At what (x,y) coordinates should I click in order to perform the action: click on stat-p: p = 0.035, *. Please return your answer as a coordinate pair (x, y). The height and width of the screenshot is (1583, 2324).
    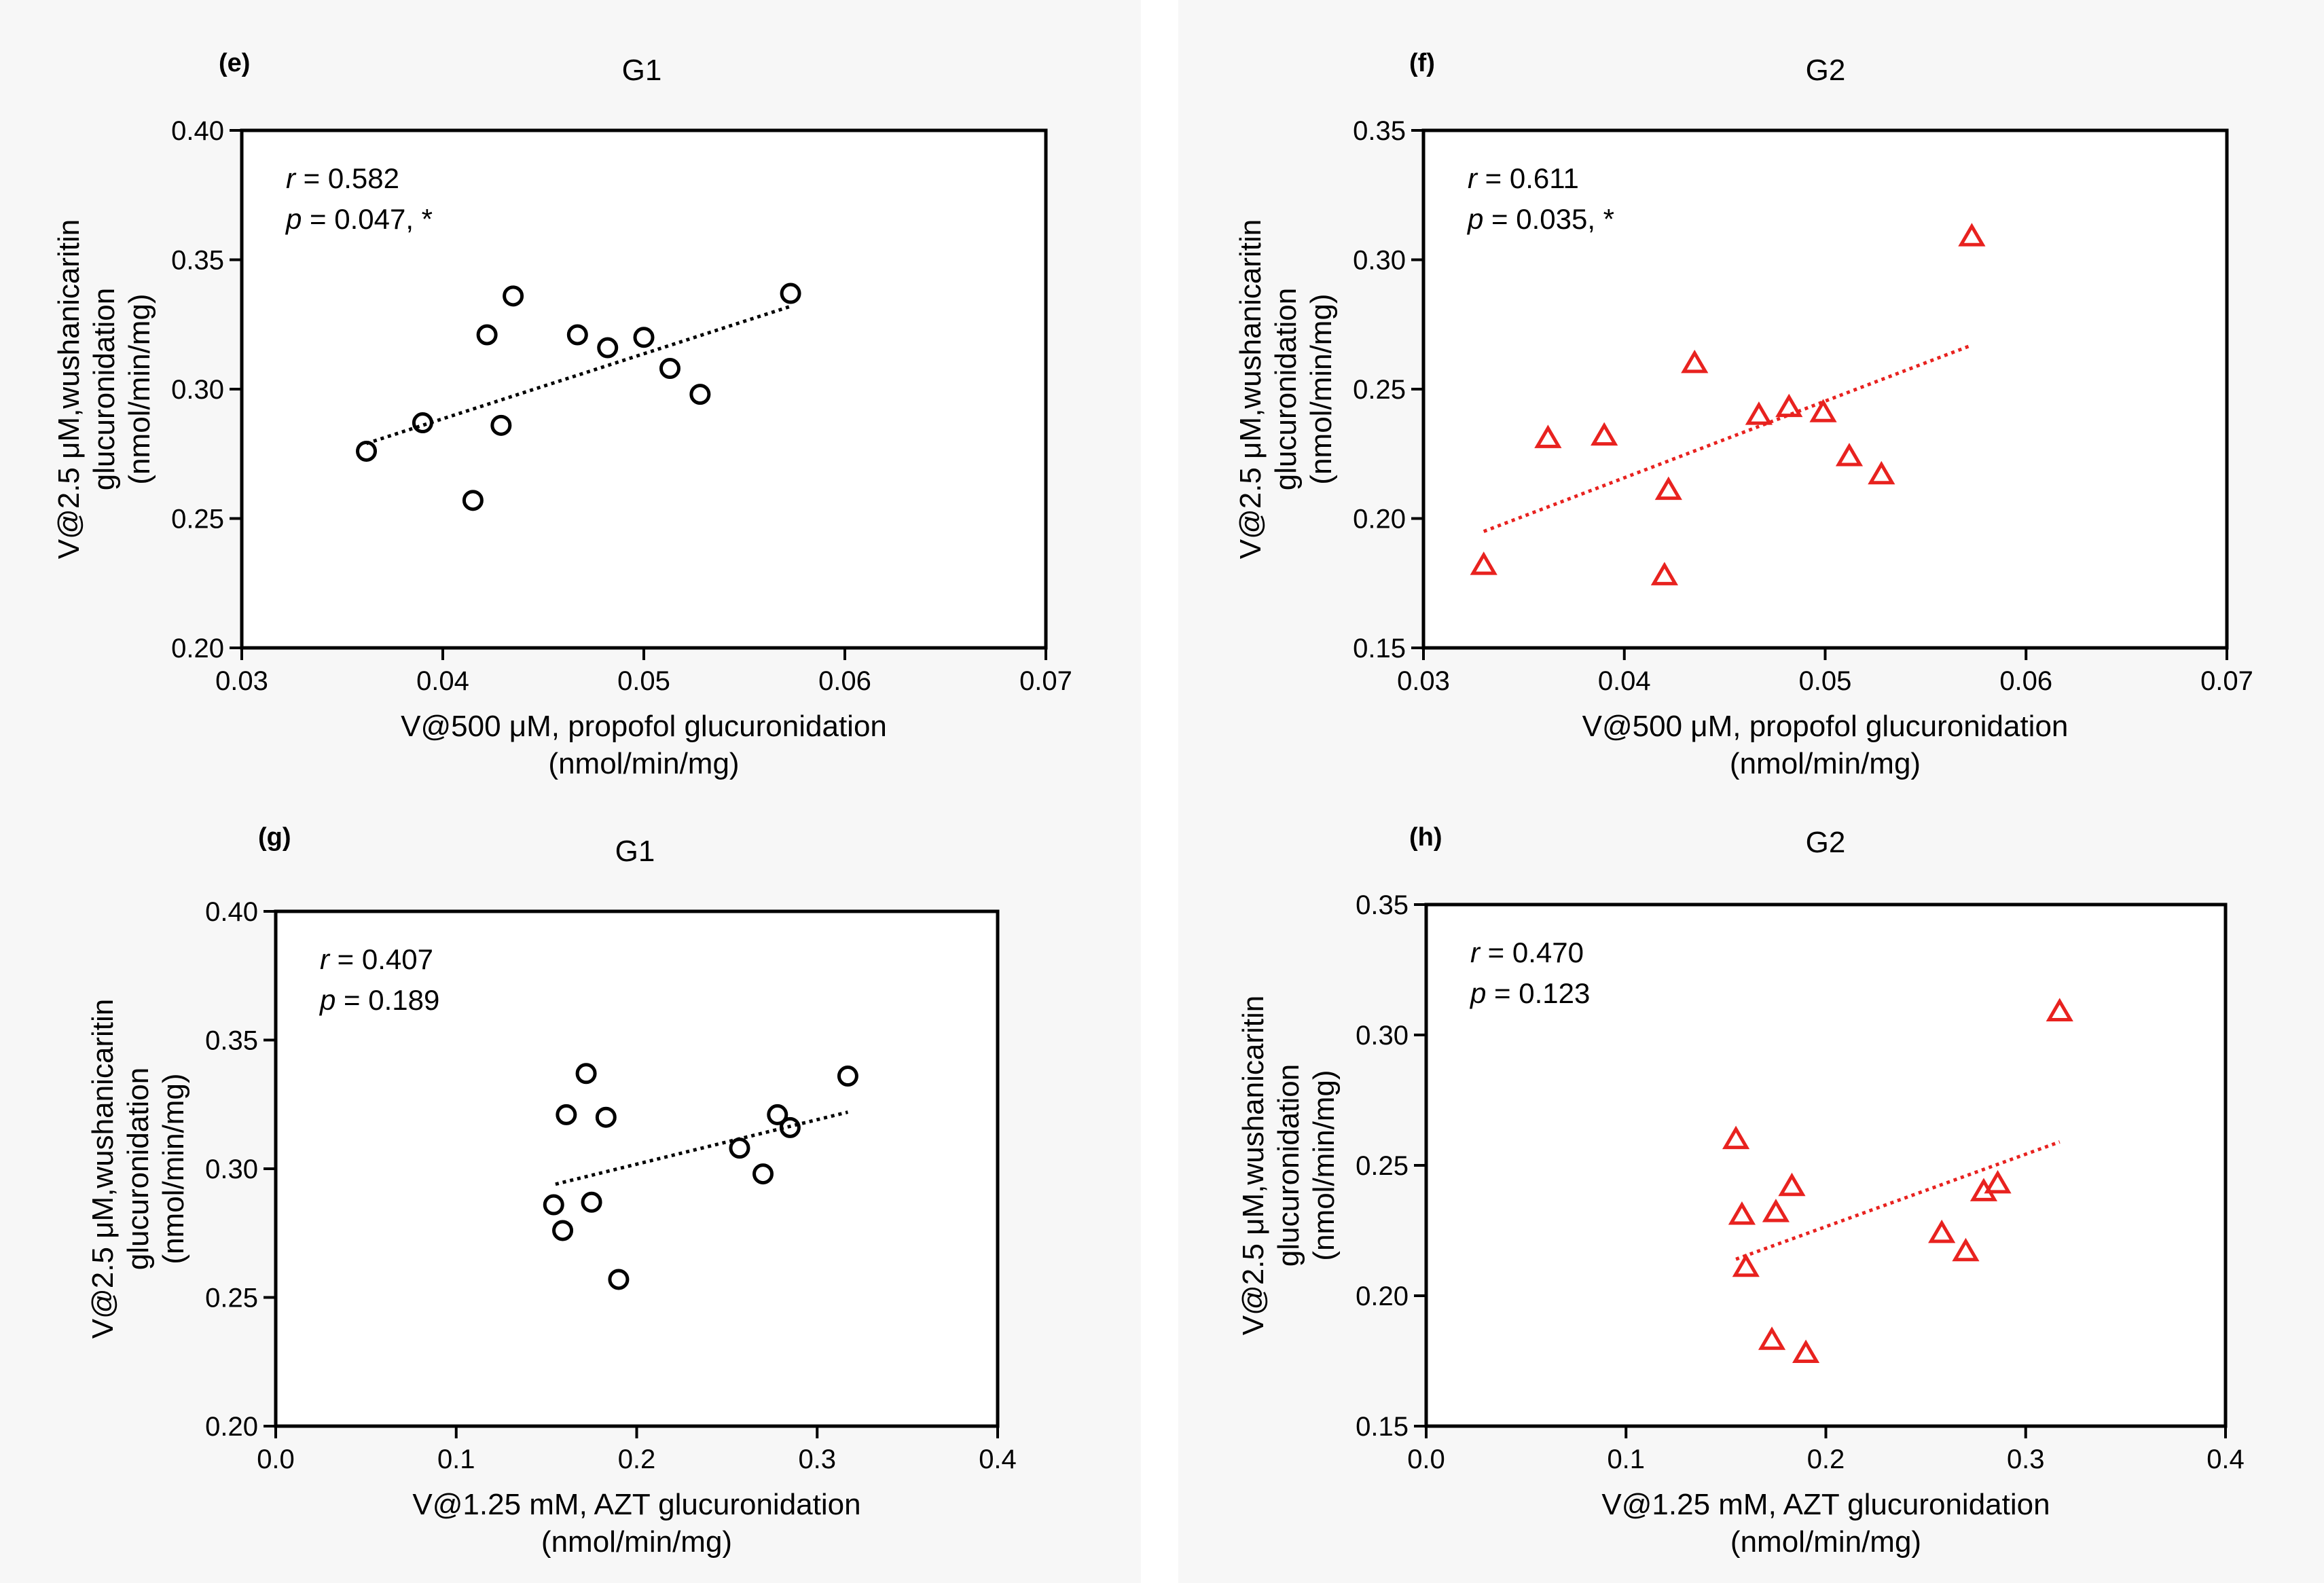
    Looking at the image, I should click on (1540, 219).